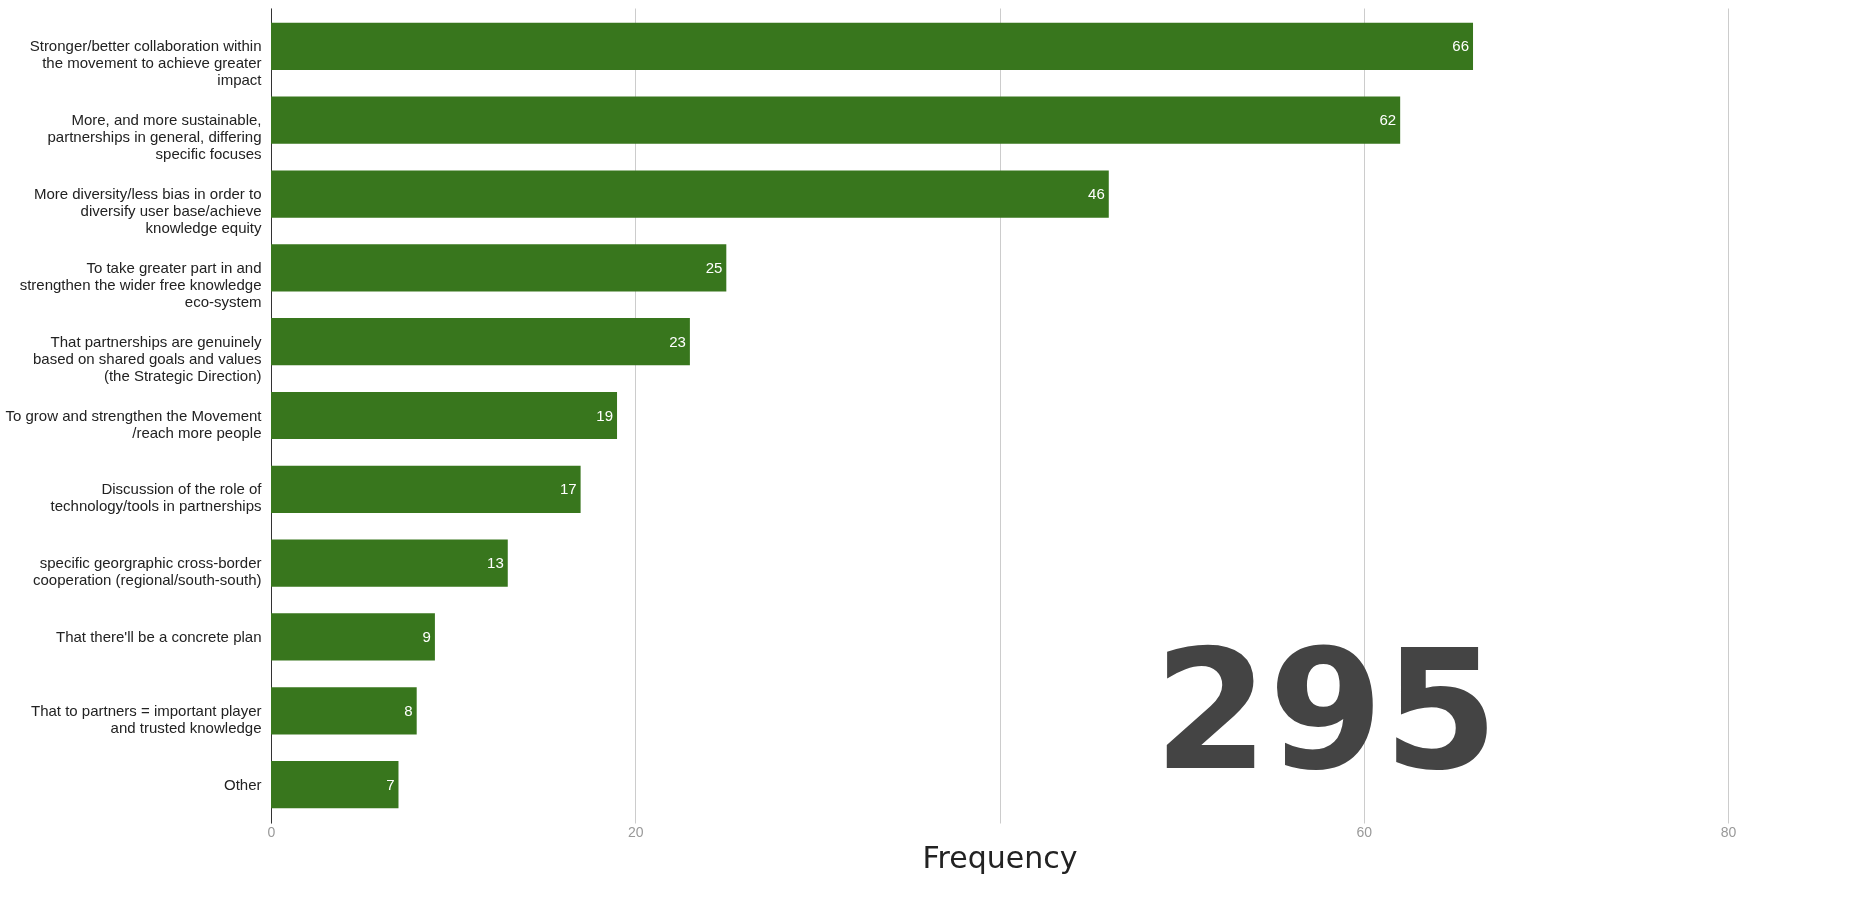  I want to click on data-label: 17, so click(568, 489).